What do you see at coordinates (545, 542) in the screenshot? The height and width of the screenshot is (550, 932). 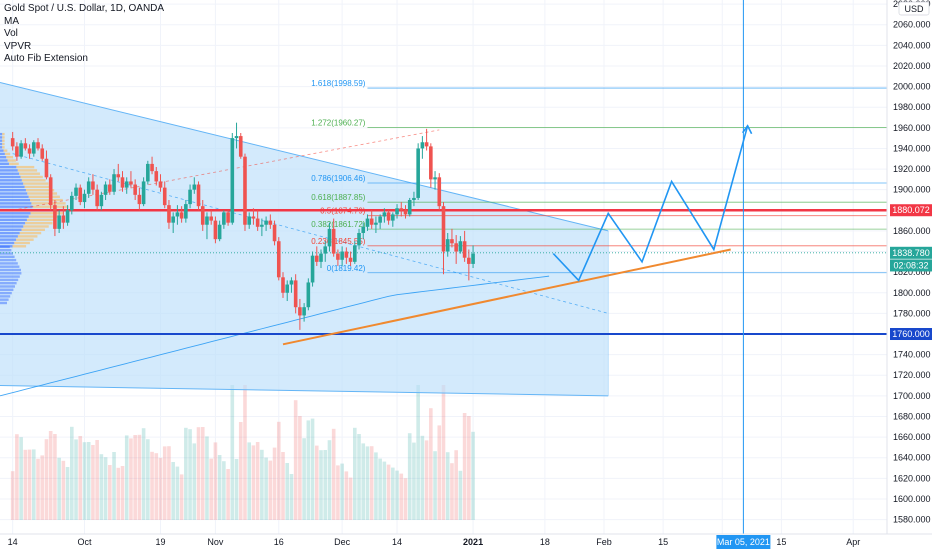 I see `x-tick-label-8: 18` at bounding box center [545, 542].